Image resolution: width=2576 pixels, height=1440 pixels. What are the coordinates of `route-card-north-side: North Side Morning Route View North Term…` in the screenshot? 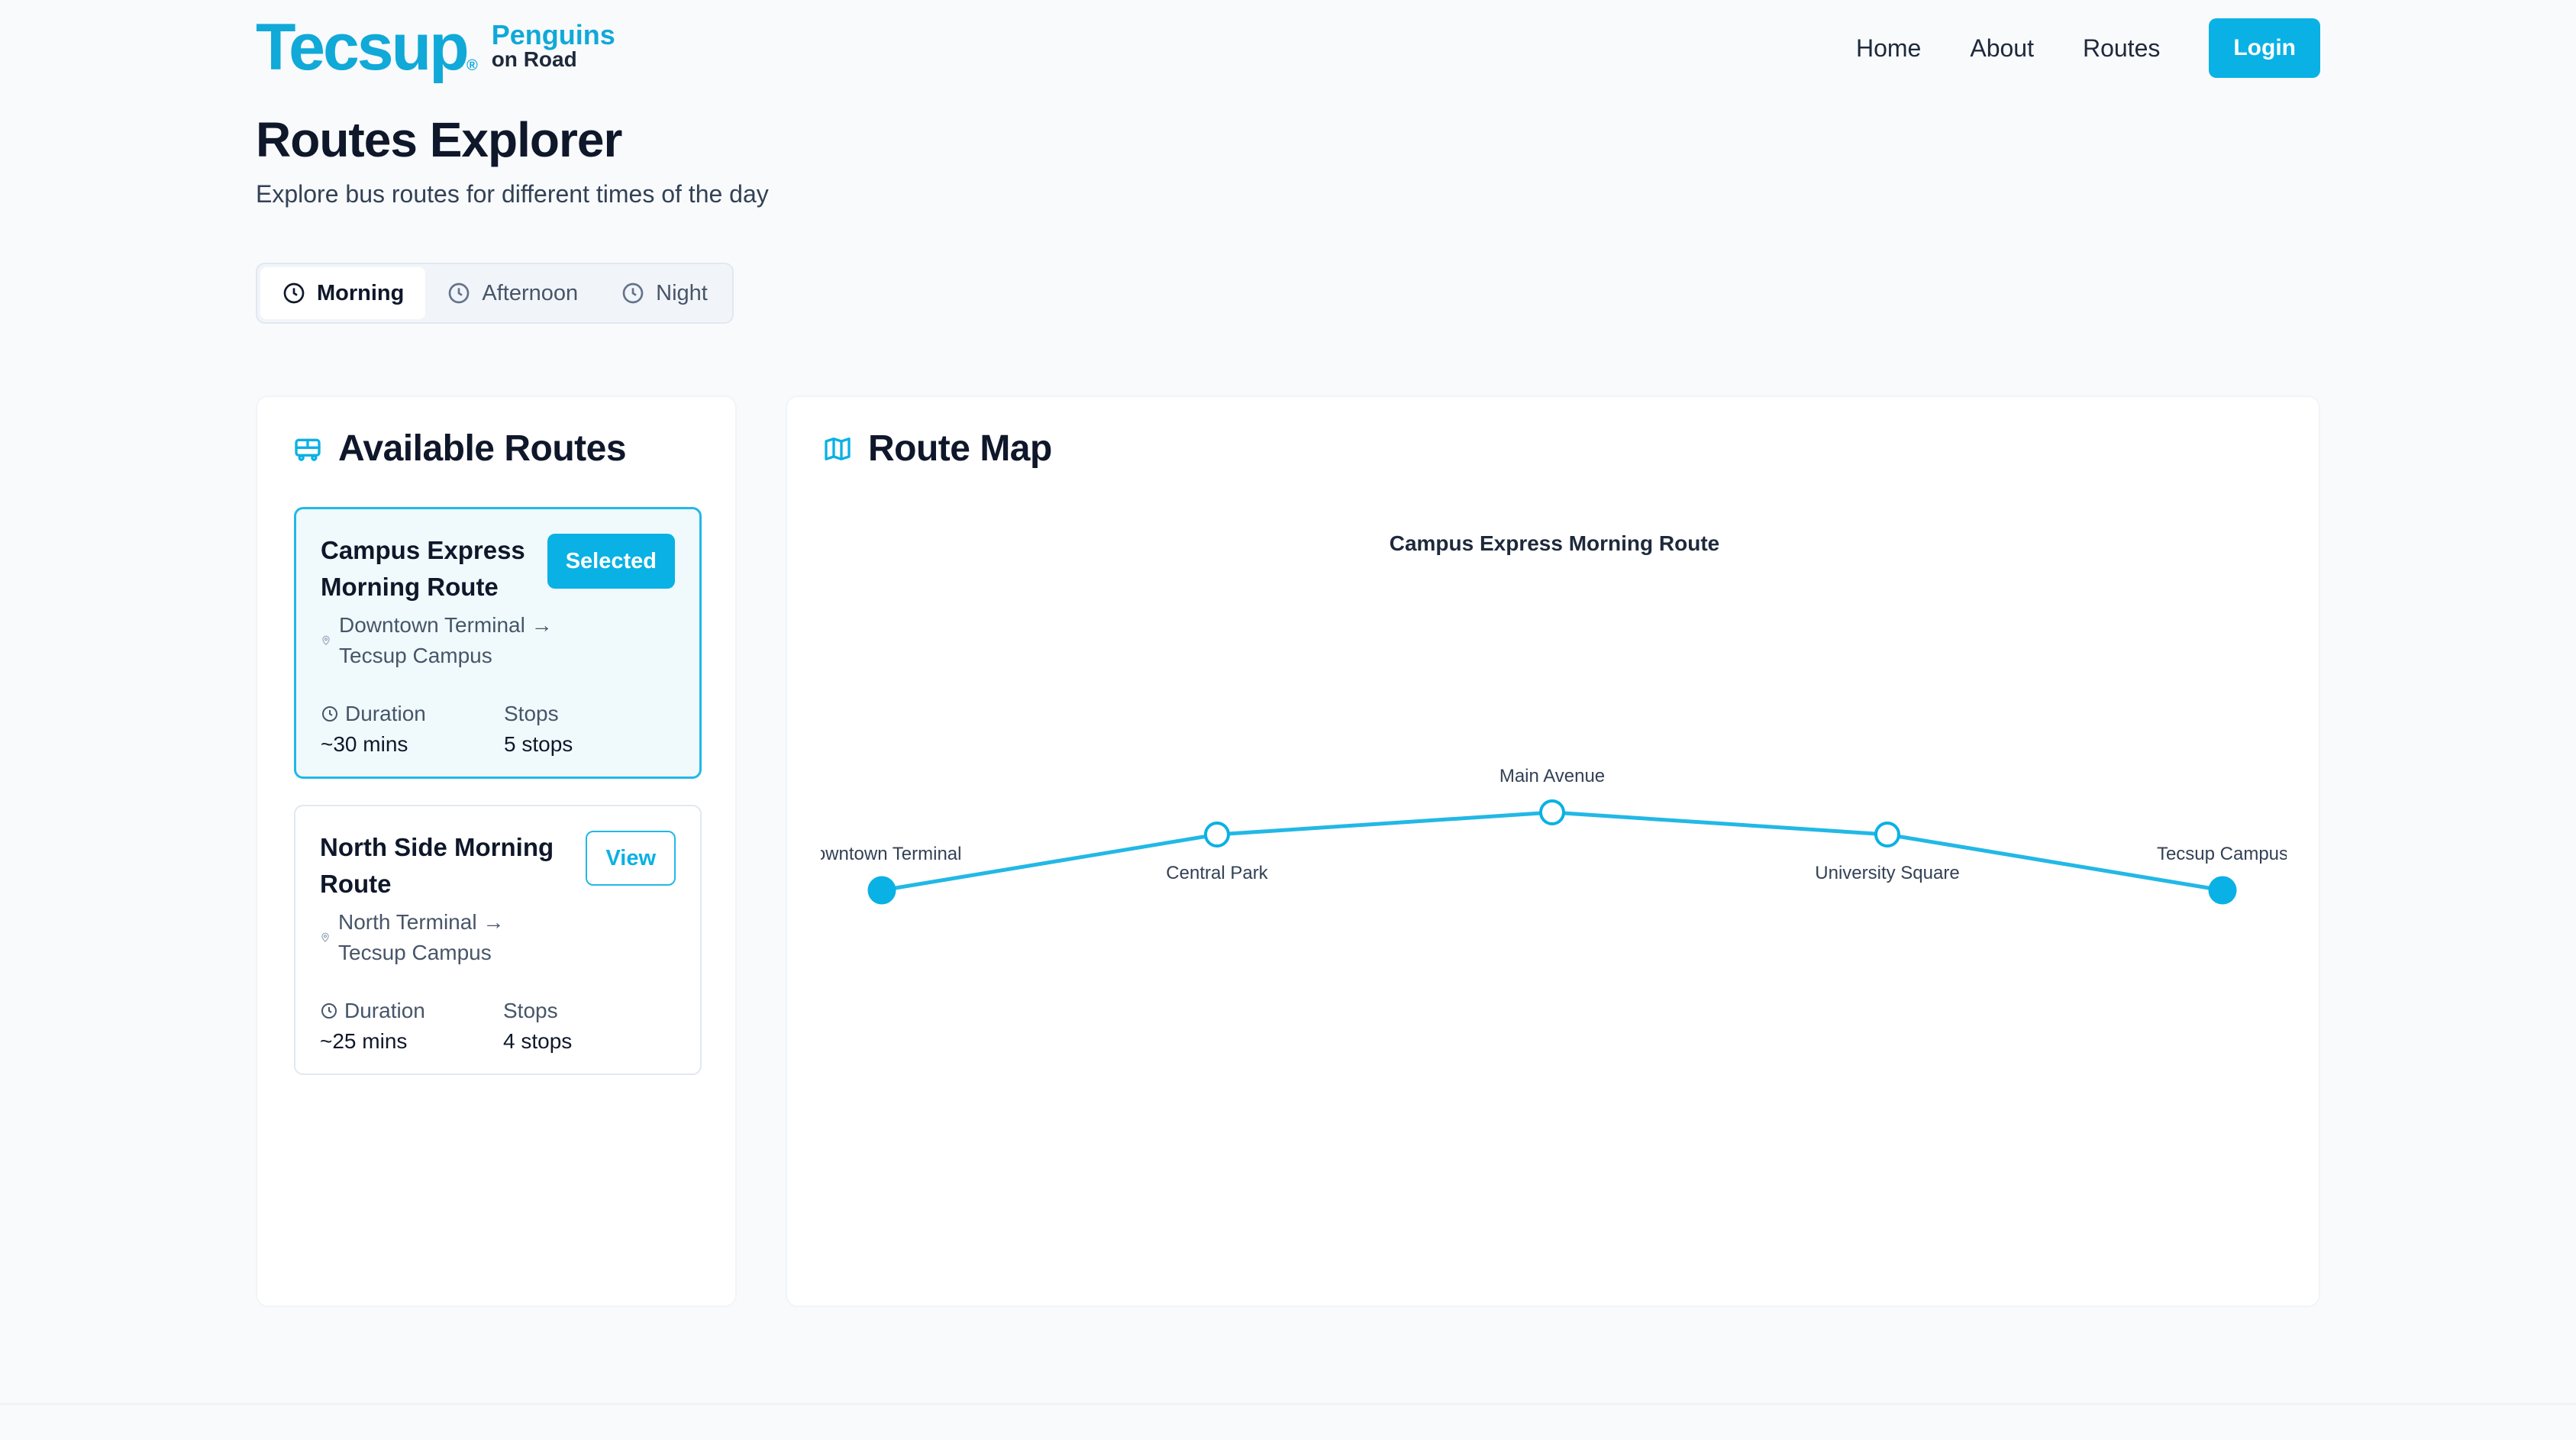 It's located at (498, 940).